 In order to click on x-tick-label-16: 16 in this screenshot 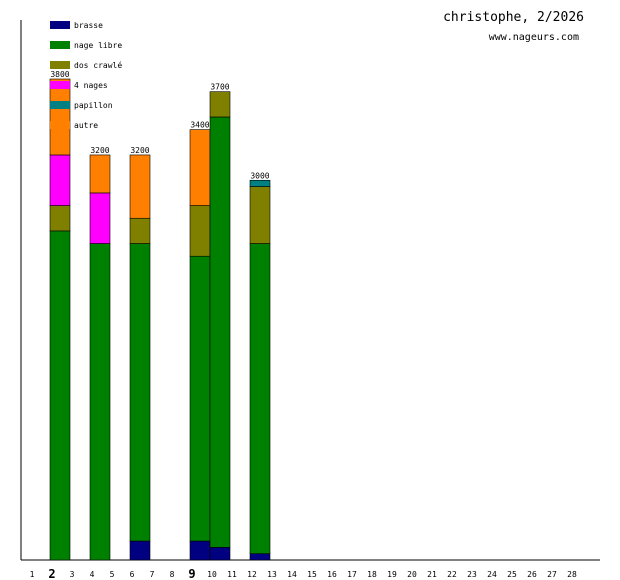, I will do `click(332, 574)`.